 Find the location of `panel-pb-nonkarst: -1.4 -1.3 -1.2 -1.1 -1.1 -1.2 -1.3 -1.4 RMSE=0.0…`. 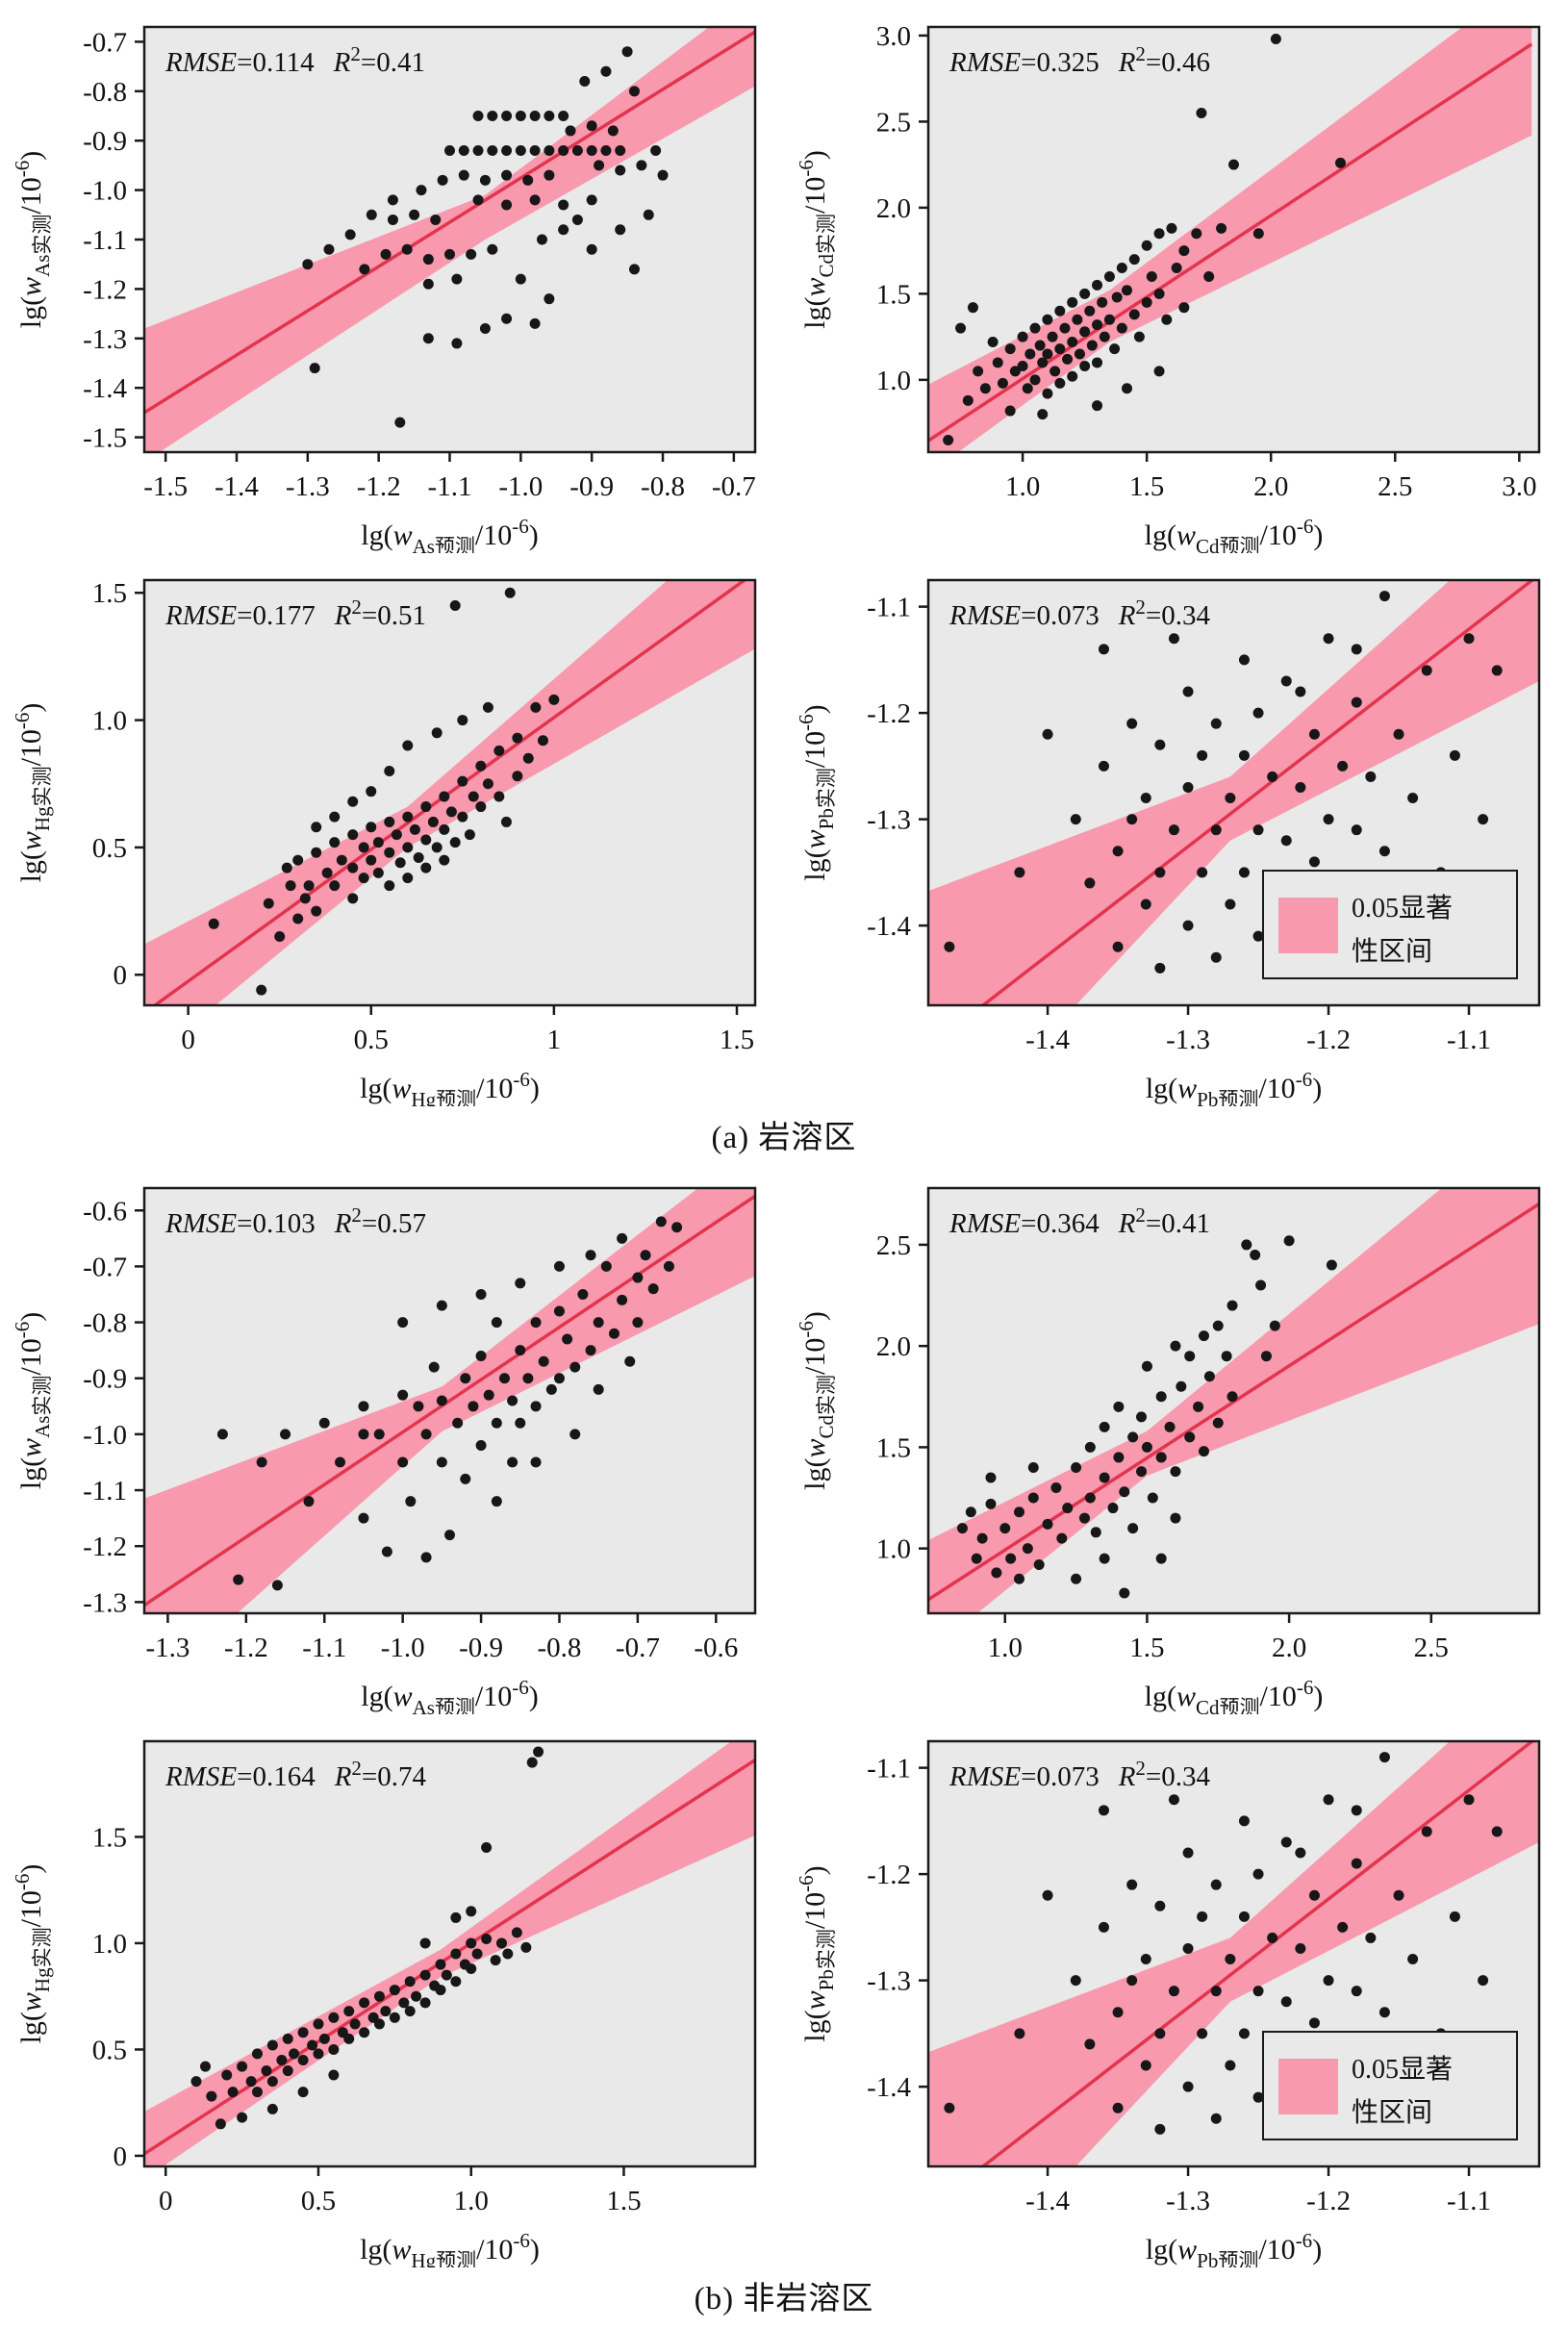

panel-pb-nonkarst: -1.4 -1.3 -1.2 -1.1 -1.1 -1.2 -1.3 -1.4 RMSE=0.0… is located at coordinates (1176, 1991).